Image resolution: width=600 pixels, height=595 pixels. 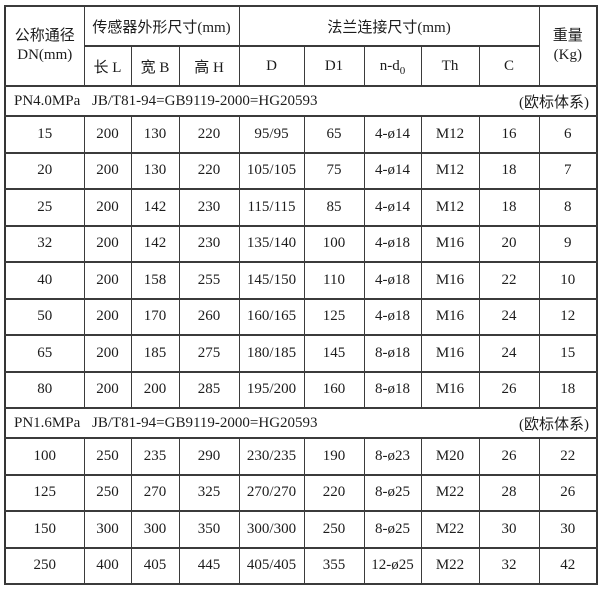 I want to click on table-row: 50 200 170 260 160/165 125 4-ø18 M16 24 12, so click(x=301, y=316).